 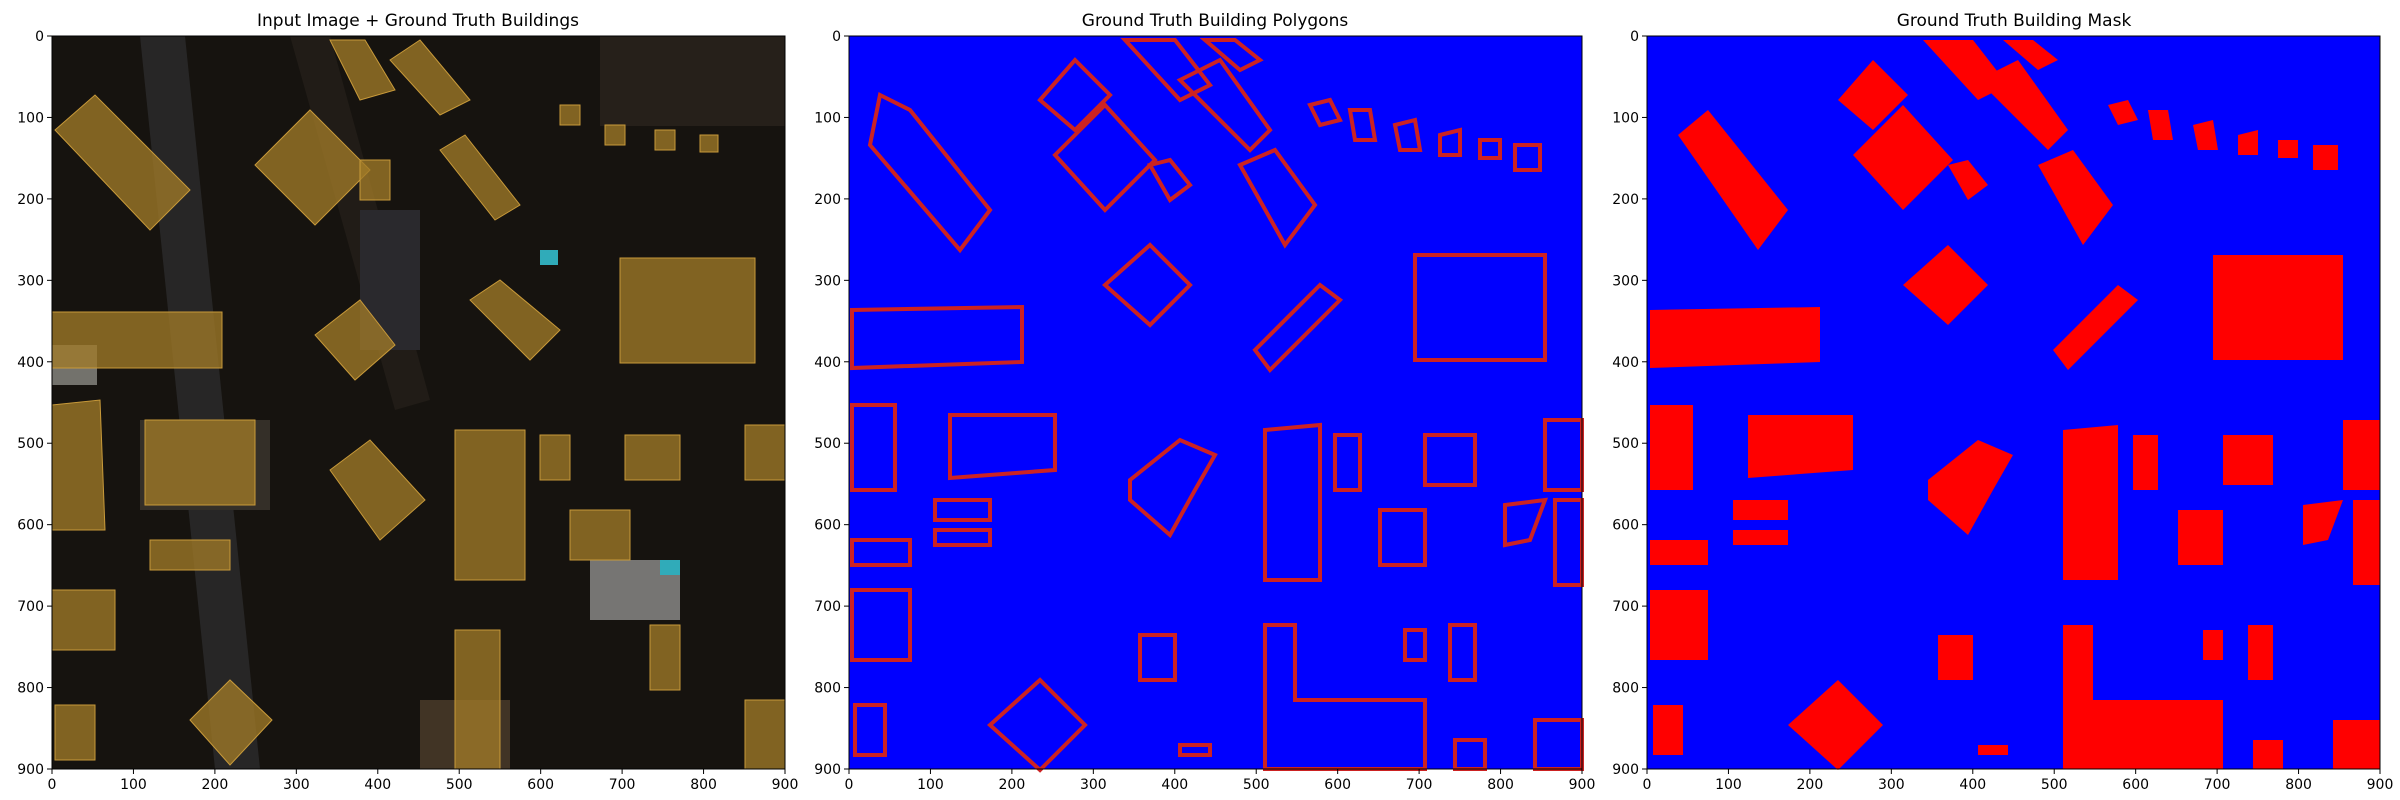 What do you see at coordinates (418, 21) in the screenshot?
I see `panel-title-input: Input Image + Ground Truth Buildings` at bounding box center [418, 21].